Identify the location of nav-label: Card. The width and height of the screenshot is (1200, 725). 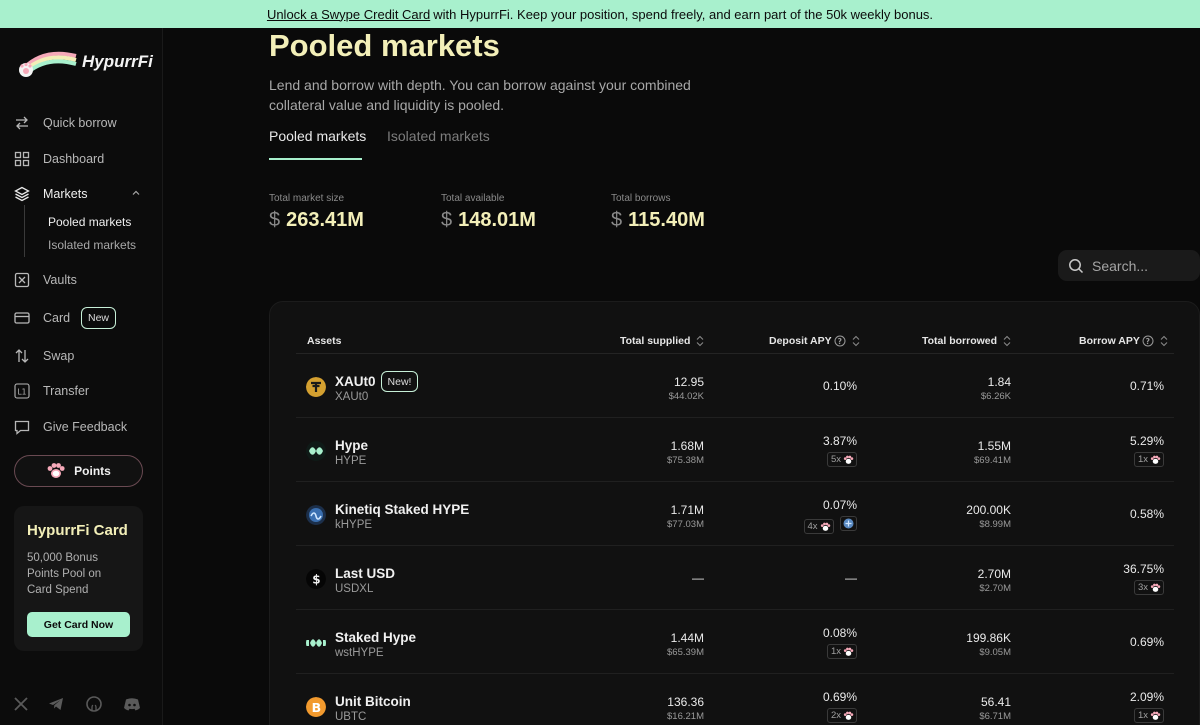
(57, 318).